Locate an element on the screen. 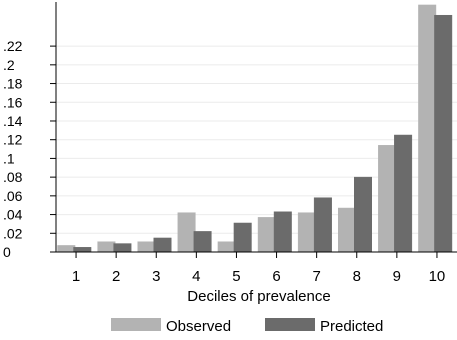  y-tick-label: .1 is located at coordinates (9, 158).